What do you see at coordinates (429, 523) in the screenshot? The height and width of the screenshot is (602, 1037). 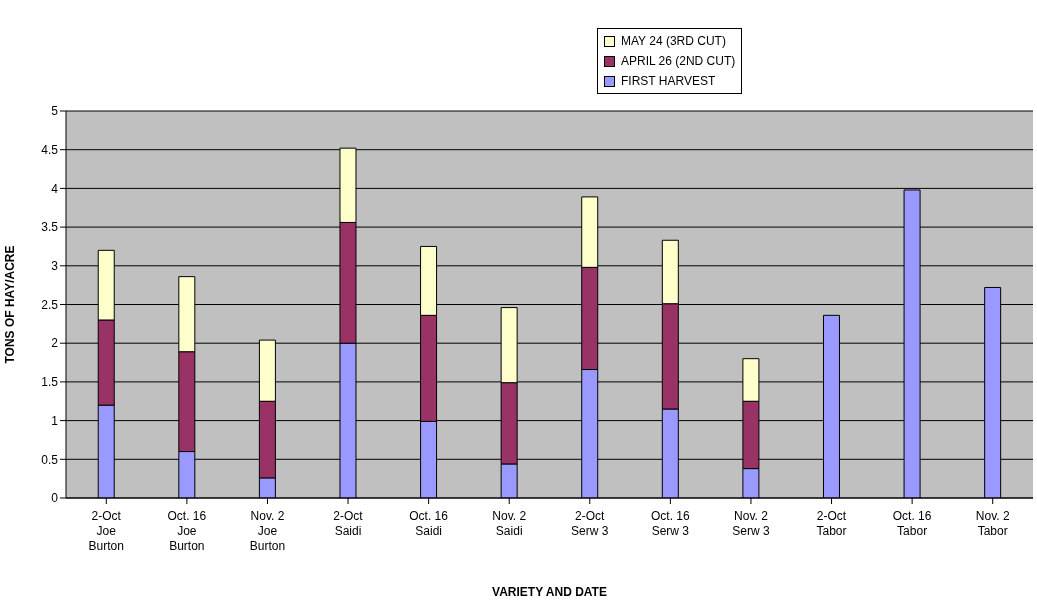 I see `x-tick-label: Oct. 16 Saidi` at bounding box center [429, 523].